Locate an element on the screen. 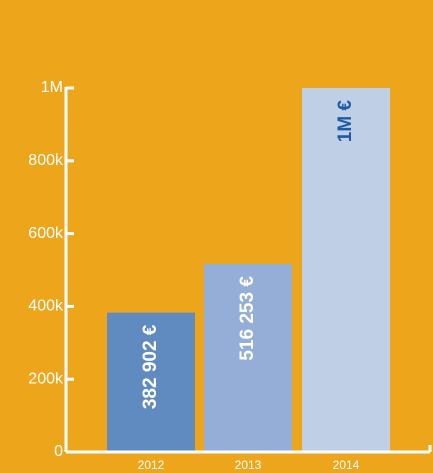 The width and height of the screenshot is (433, 473). y-tick-label: 1M is located at coordinates (52, 87).